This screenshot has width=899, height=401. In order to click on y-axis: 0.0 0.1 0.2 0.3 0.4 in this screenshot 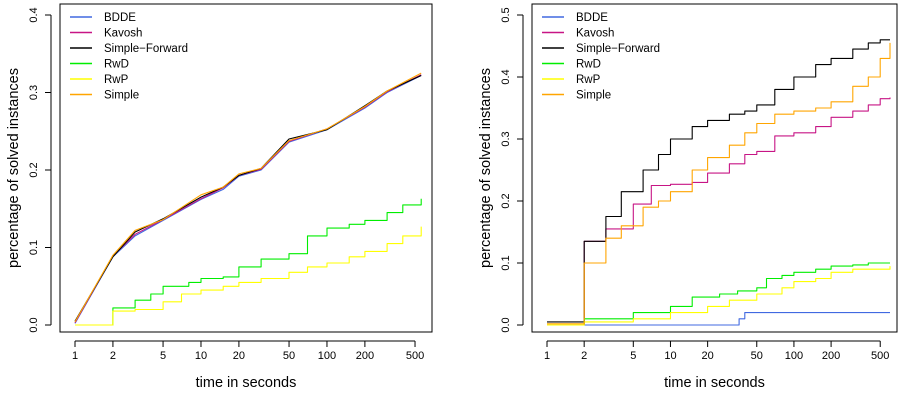, I will do `click(40, 170)`.